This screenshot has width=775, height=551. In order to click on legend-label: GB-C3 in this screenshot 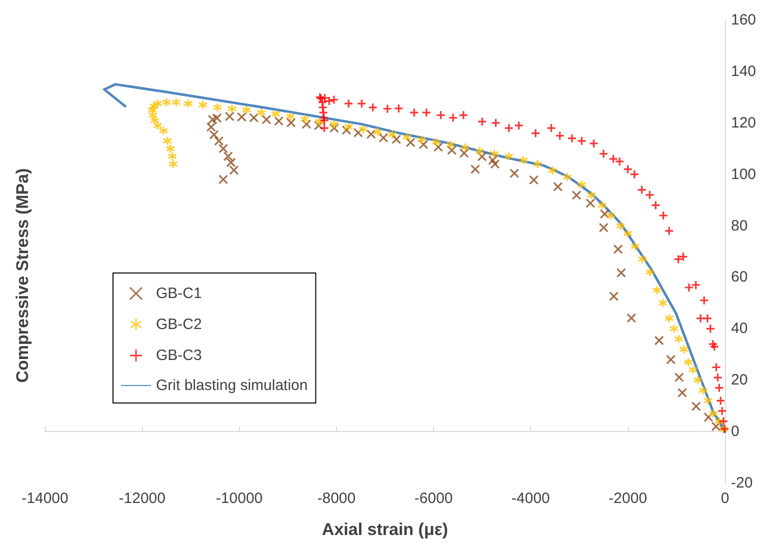, I will do `click(179, 355)`.